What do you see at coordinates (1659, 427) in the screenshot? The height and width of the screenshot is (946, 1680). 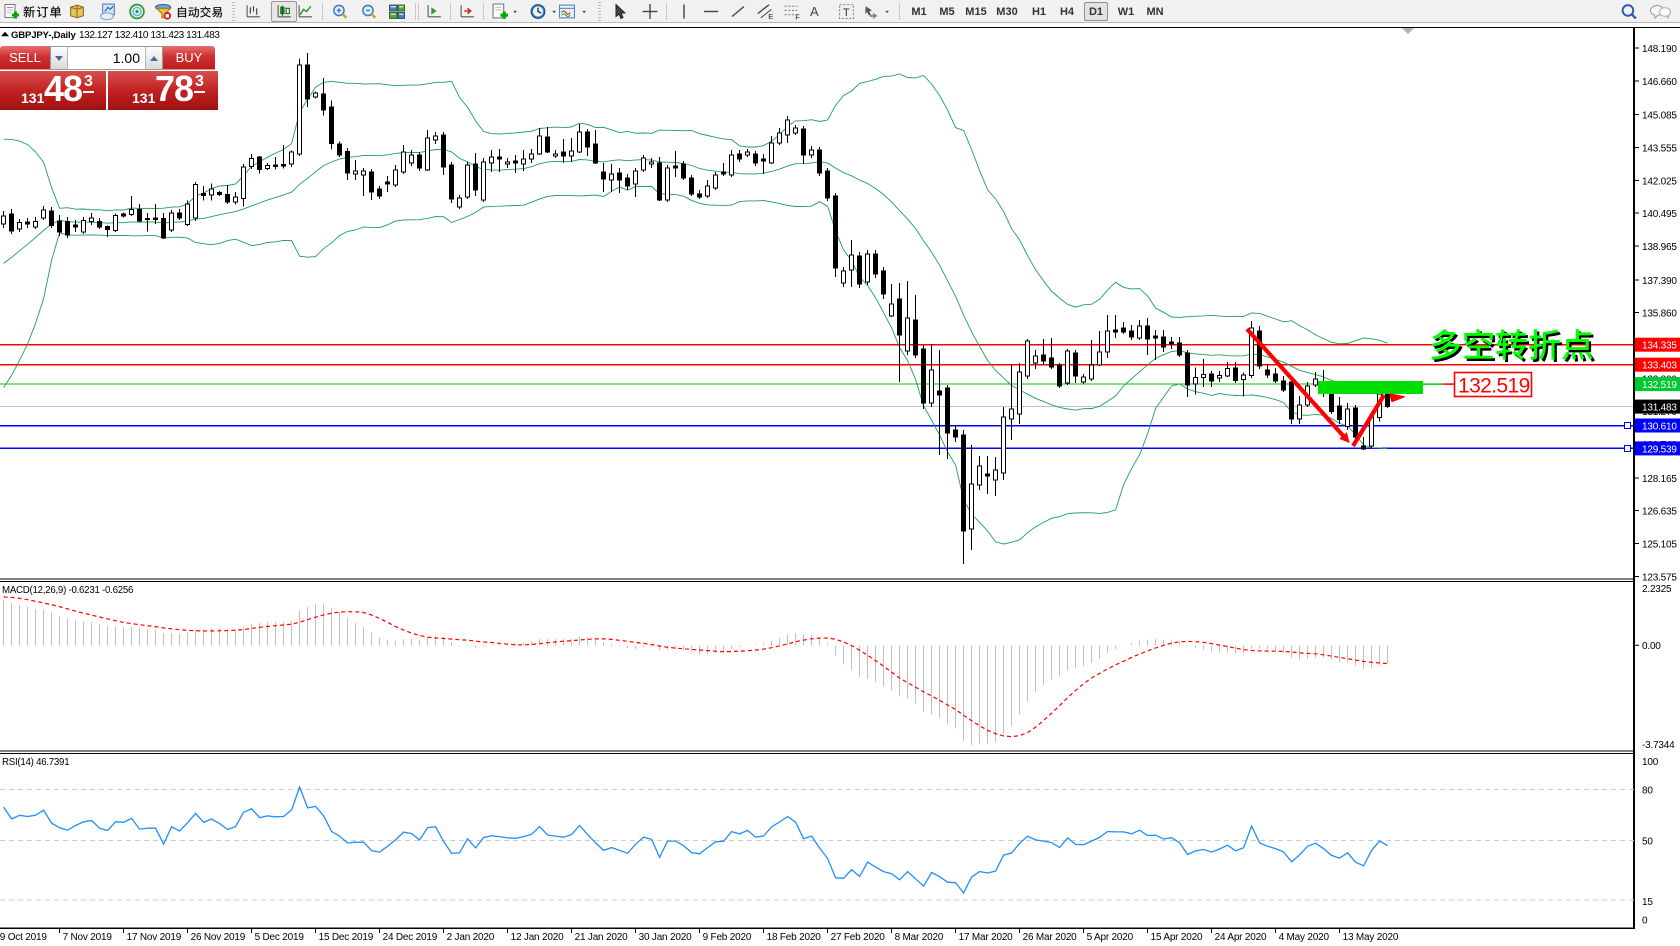 I see `svg-text: 130.610` at bounding box center [1659, 427].